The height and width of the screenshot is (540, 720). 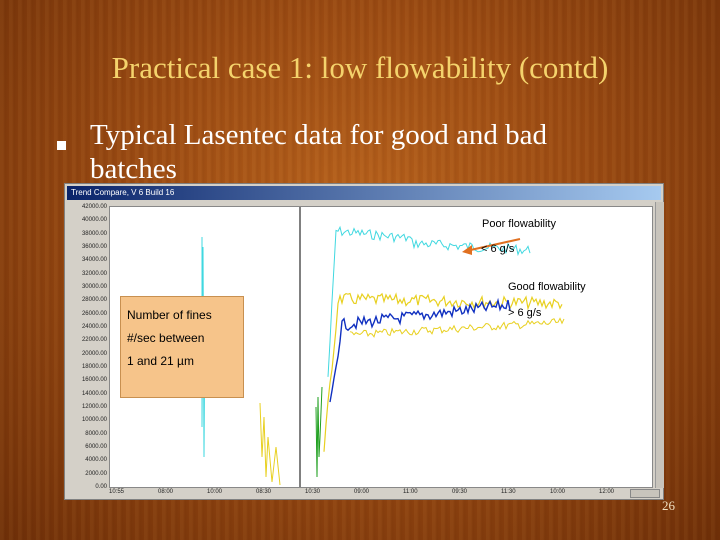 What do you see at coordinates (94, 393) in the screenshot?
I see `y-tick-label: 14000.00` at bounding box center [94, 393].